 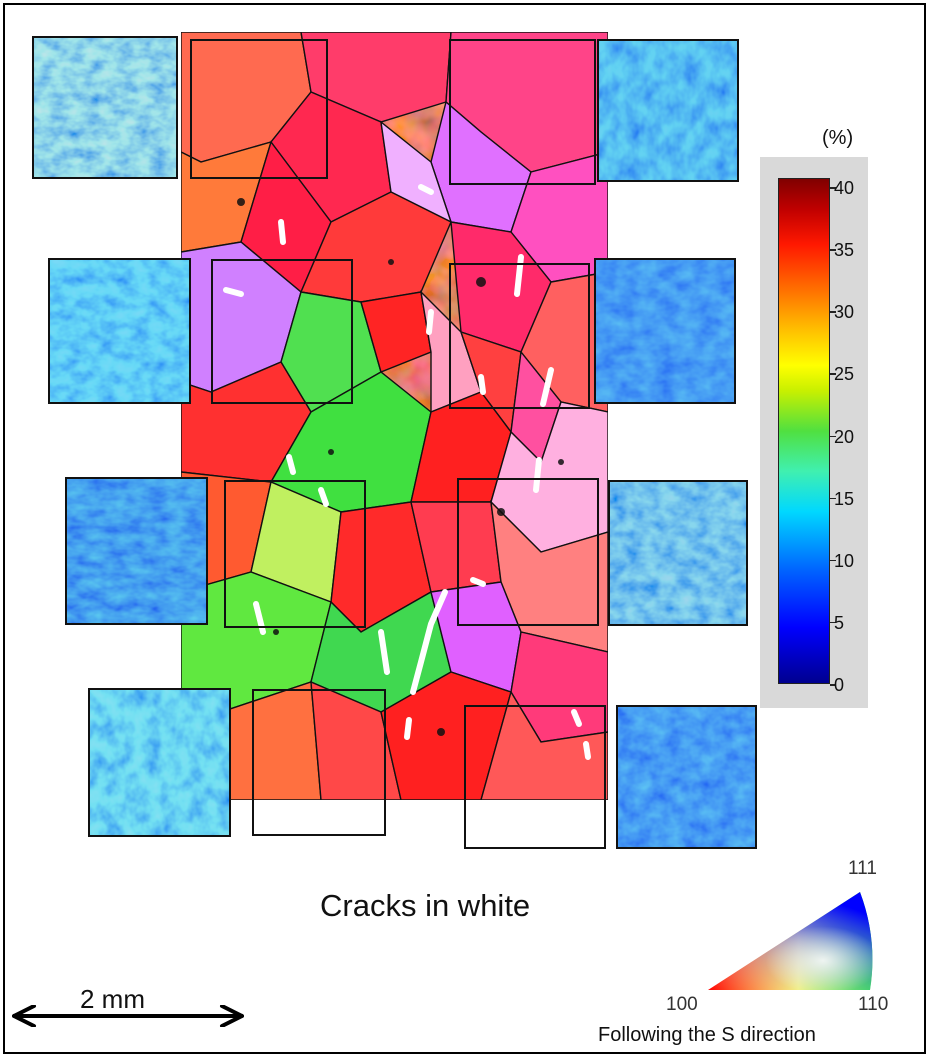 What do you see at coordinates (804, 431) in the screenshot?
I see `colorbar` at bounding box center [804, 431].